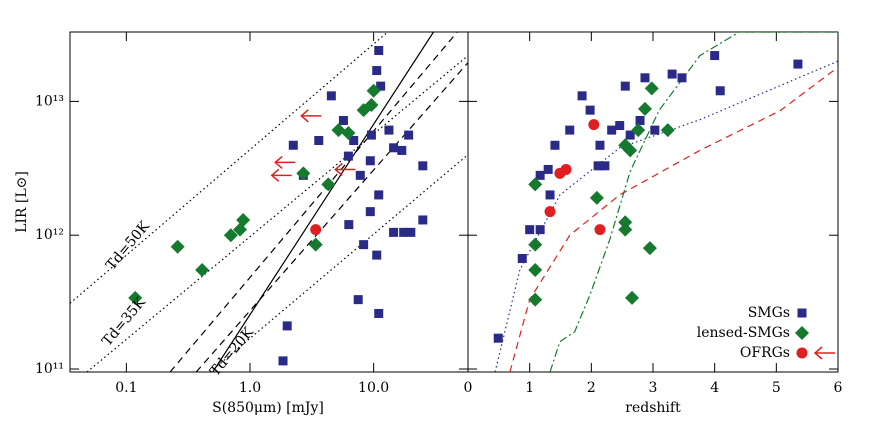  What do you see at coordinates (250, 388) in the screenshot?
I see `x-tick-label: 1.0` at bounding box center [250, 388].